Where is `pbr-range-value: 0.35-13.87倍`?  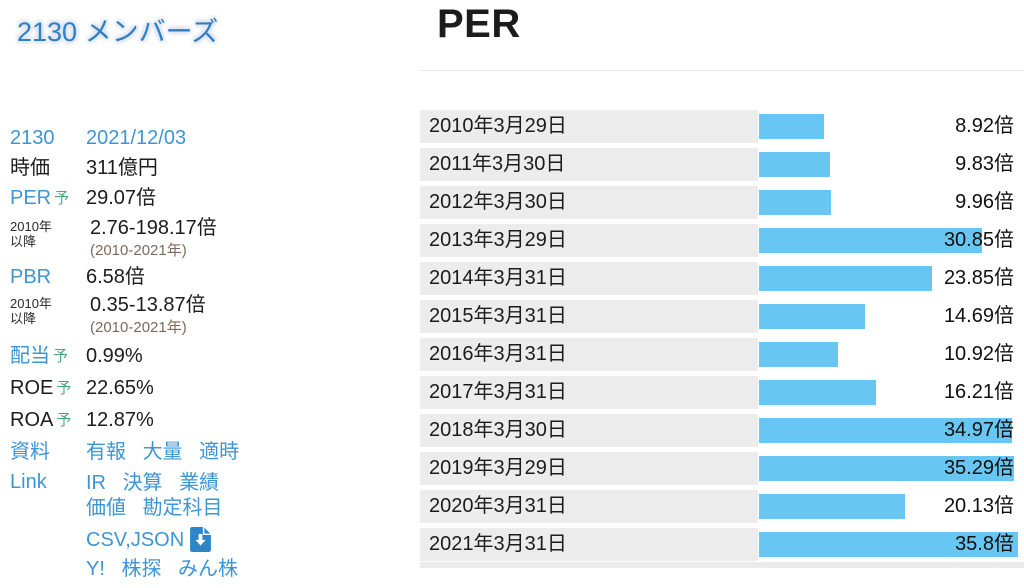 pbr-range-value: 0.35-13.87倍 is located at coordinates (148, 305).